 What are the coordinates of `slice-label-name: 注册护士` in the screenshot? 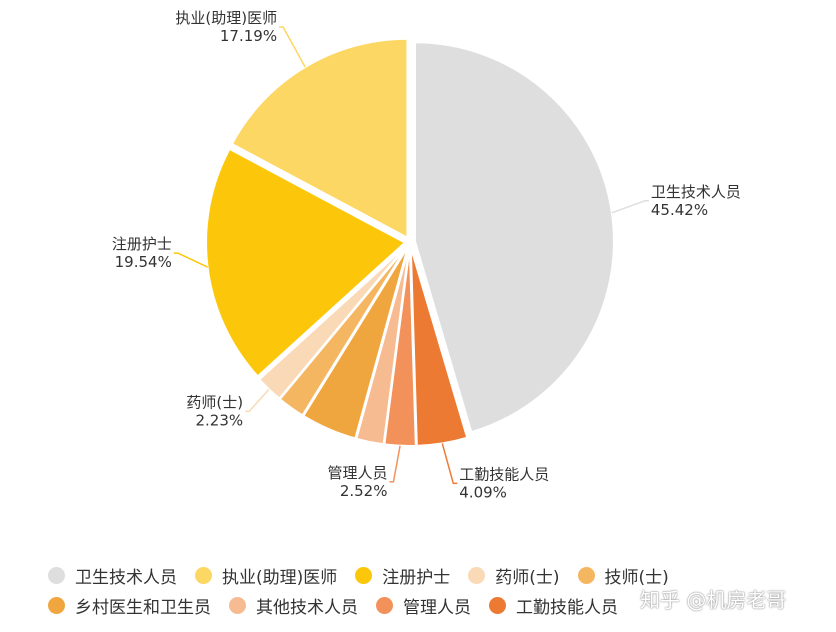 It's located at (142, 244).